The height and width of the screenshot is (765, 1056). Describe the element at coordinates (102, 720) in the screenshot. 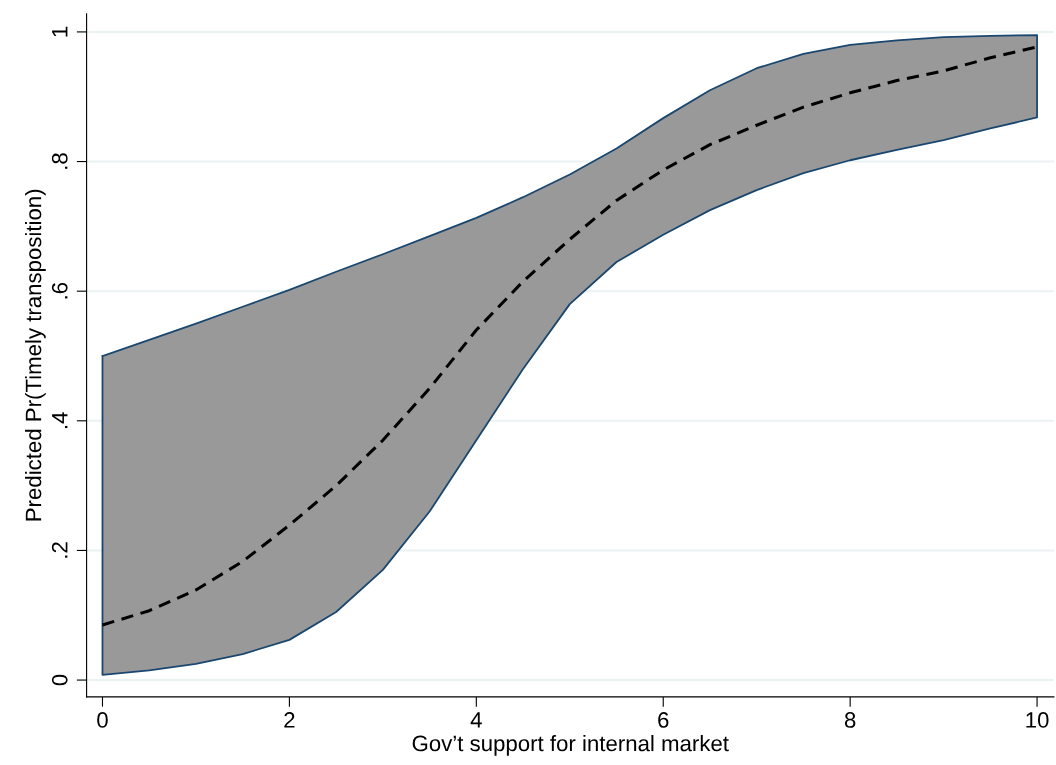

I see `x-tick-label: 0` at that location.